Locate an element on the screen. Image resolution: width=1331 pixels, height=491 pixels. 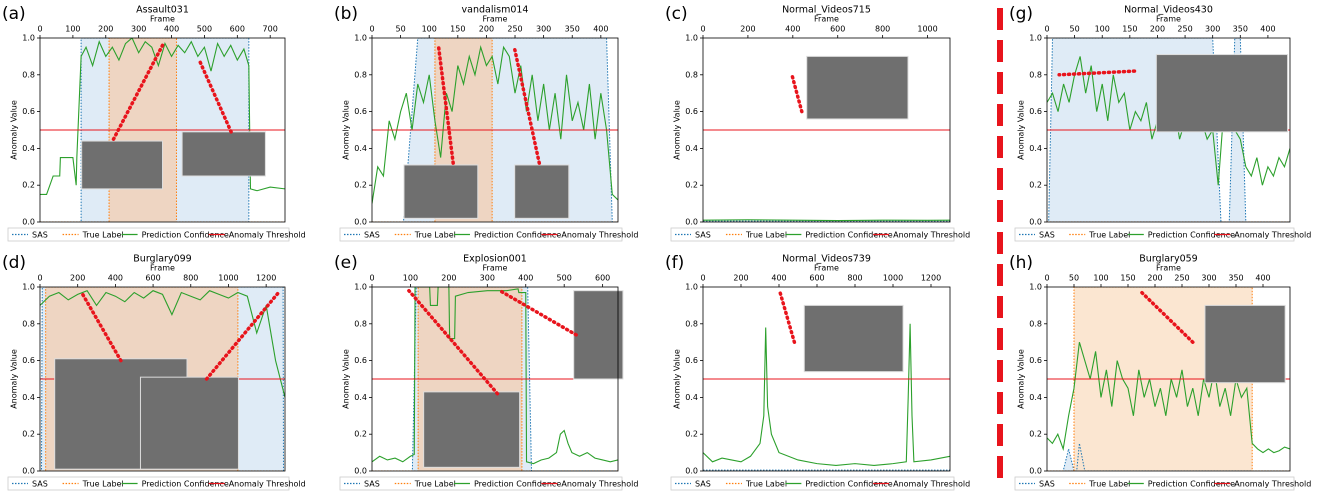
chart-title: vandalism014 is located at coordinates (495, 10).